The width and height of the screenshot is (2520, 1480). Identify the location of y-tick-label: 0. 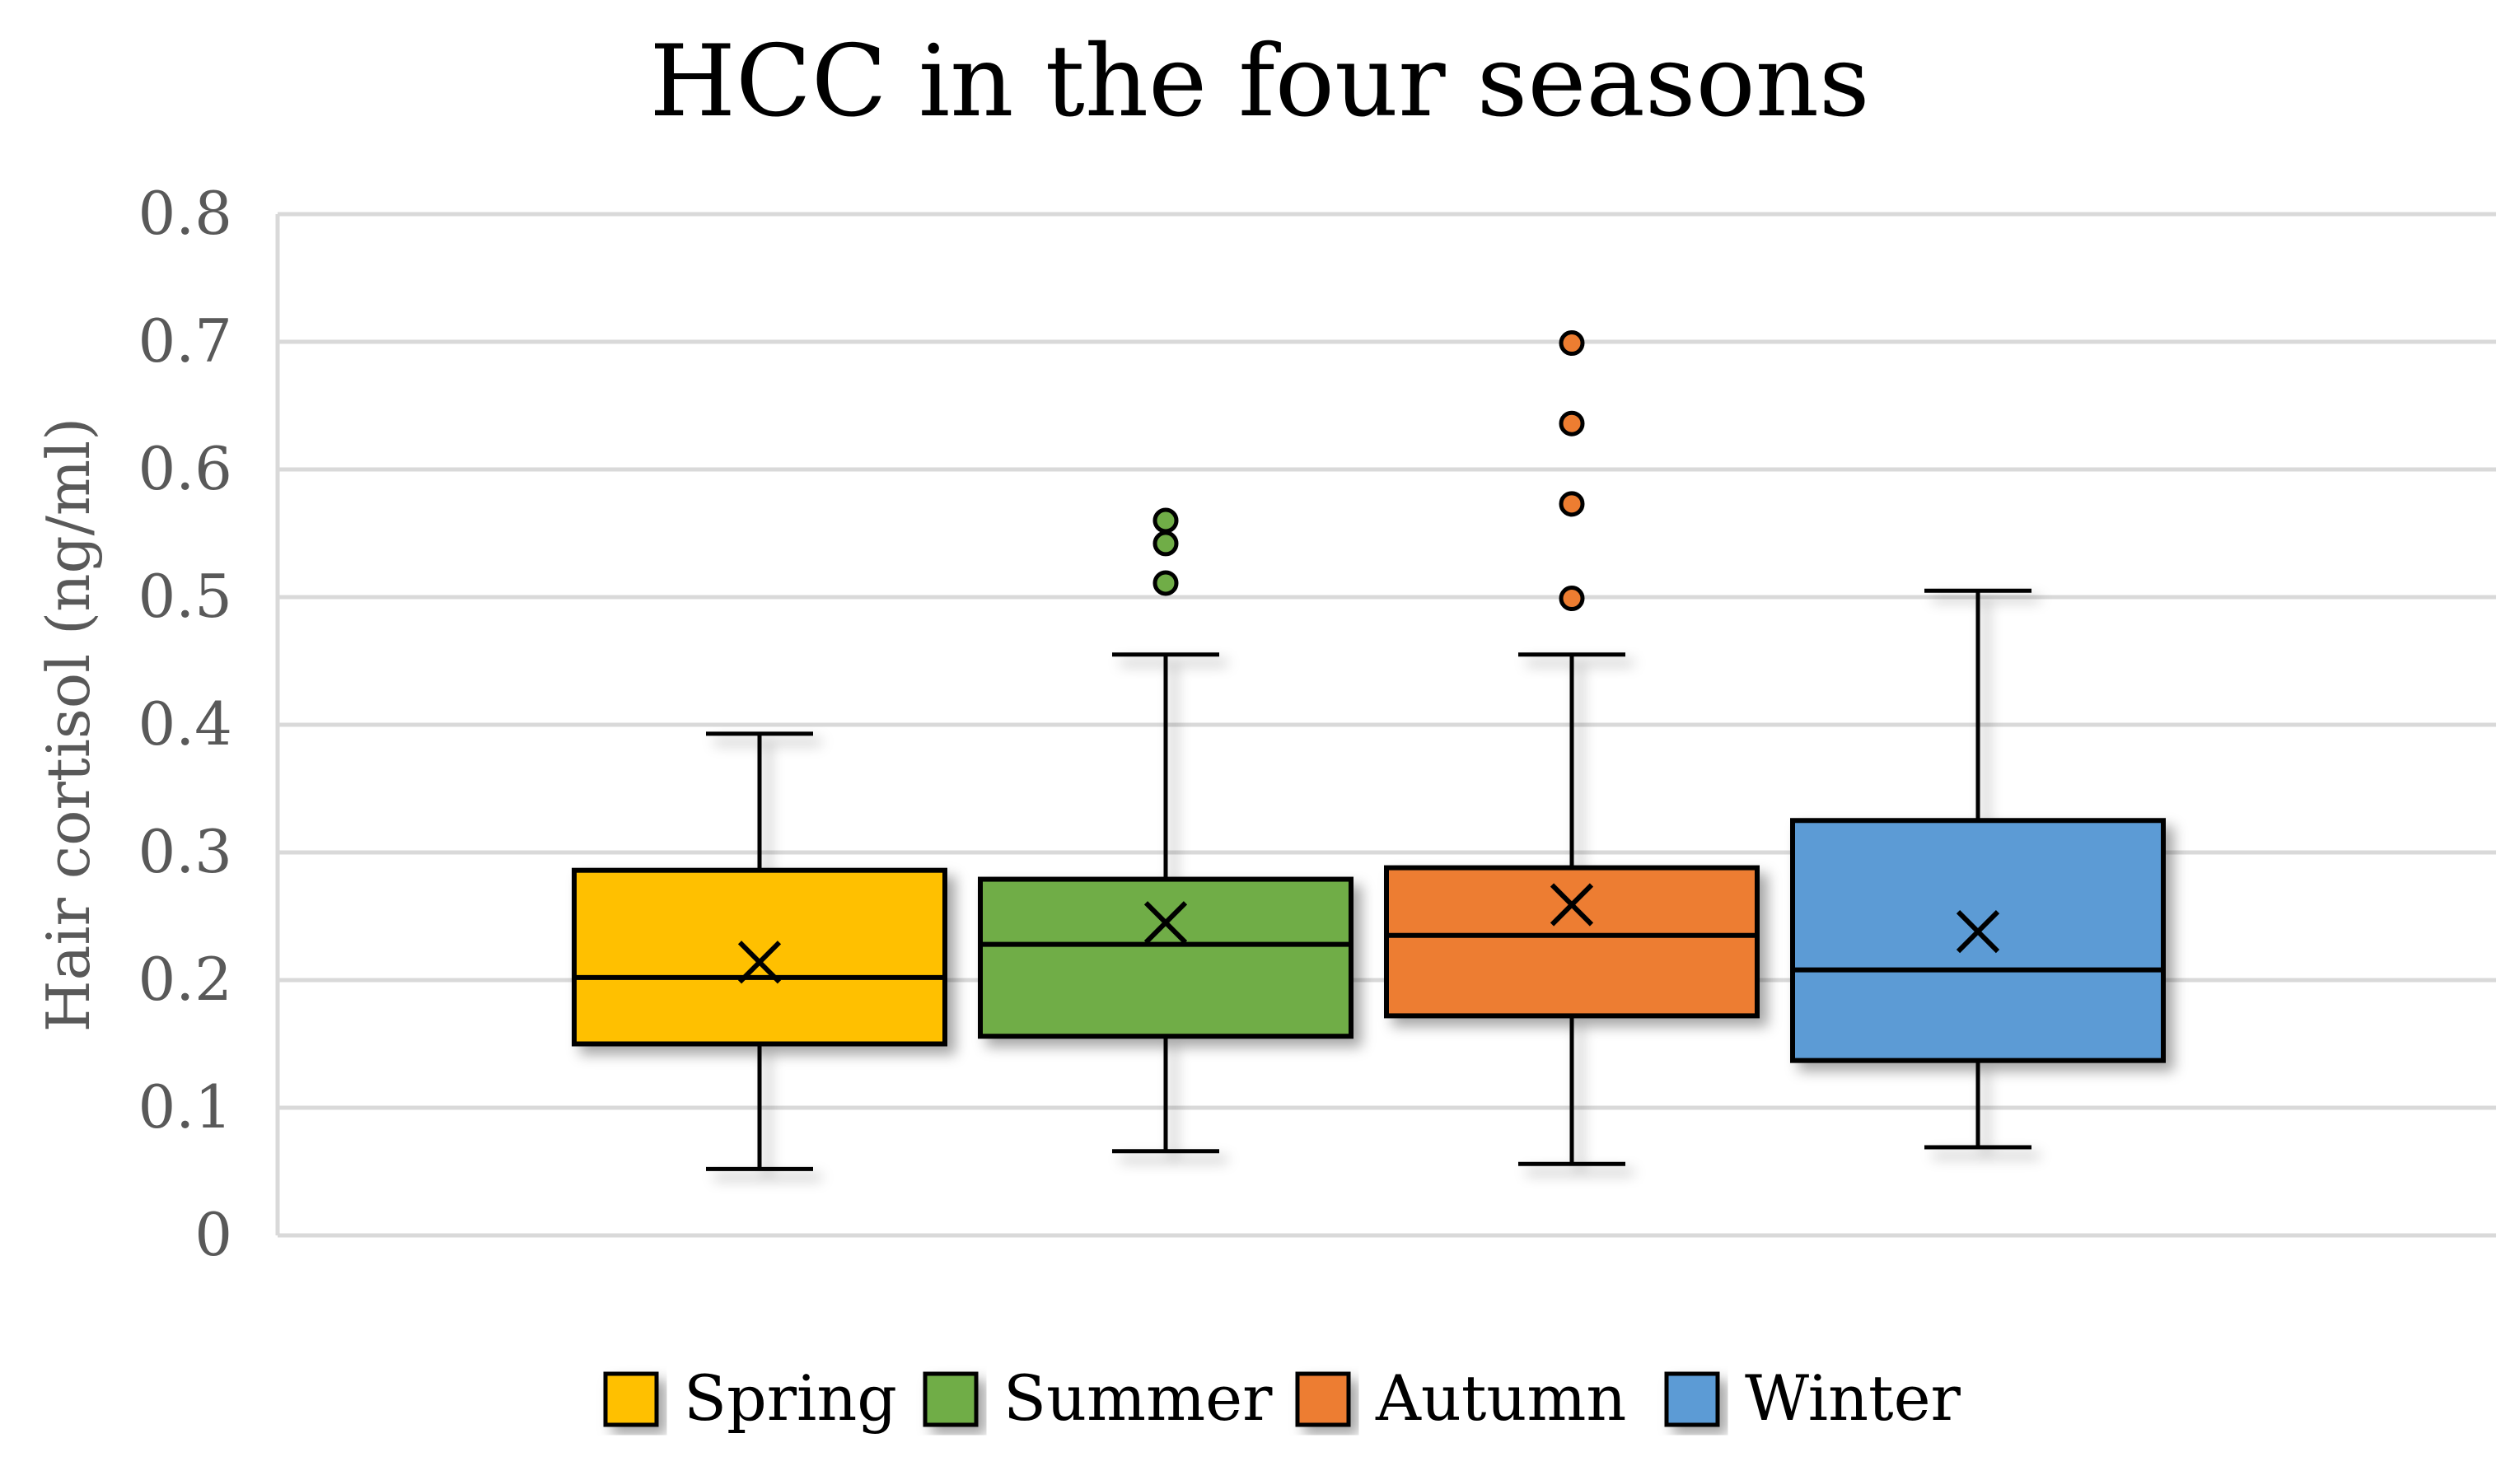
(213, 1234).